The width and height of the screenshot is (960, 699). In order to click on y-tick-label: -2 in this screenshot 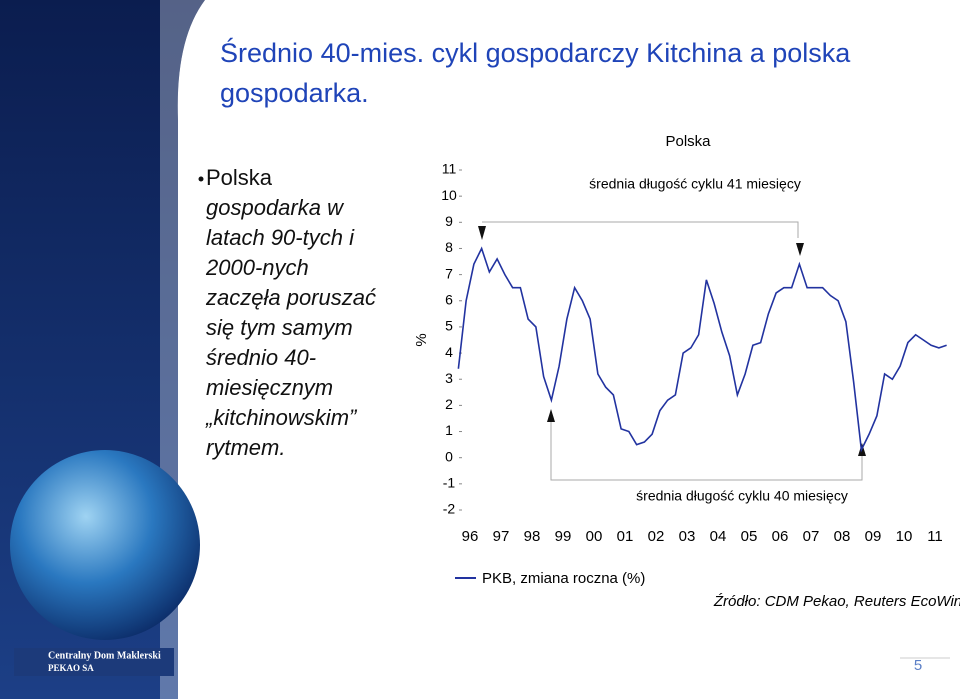, I will do `click(449, 509)`.